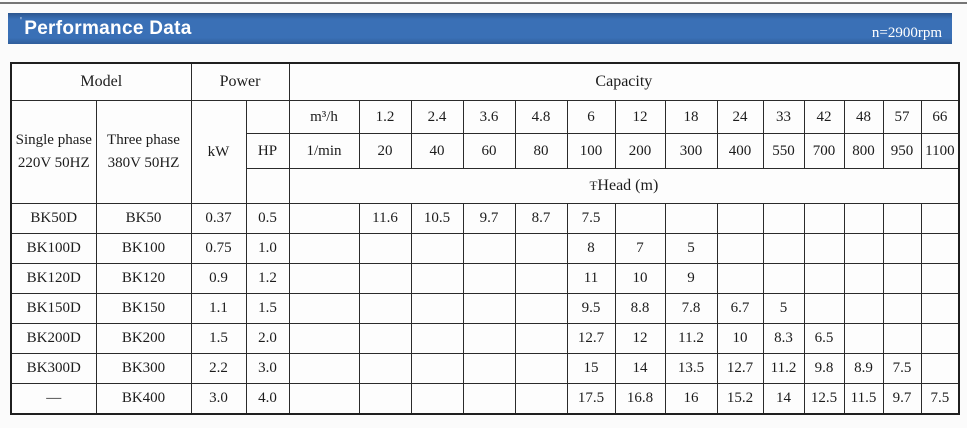 The height and width of the screenshot is (428, 967). Describe the element at coordinates (624, 81) in the screenshot. I see `capacity-header-cell: Capacity` at that location.